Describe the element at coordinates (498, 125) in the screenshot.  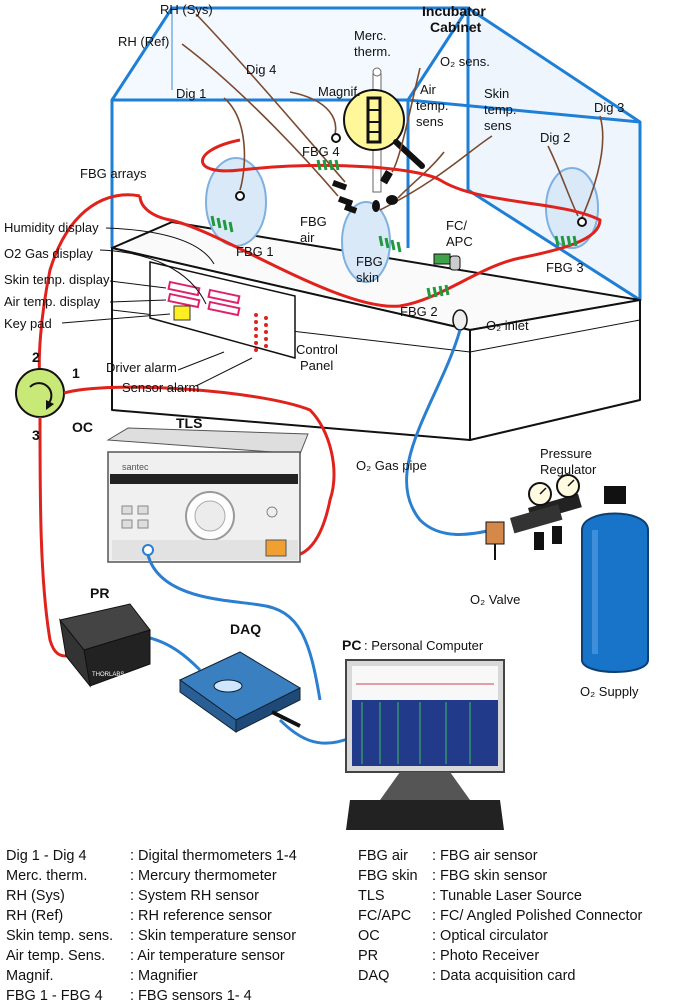
I see `label-skin-temp-3: sens` at that location.